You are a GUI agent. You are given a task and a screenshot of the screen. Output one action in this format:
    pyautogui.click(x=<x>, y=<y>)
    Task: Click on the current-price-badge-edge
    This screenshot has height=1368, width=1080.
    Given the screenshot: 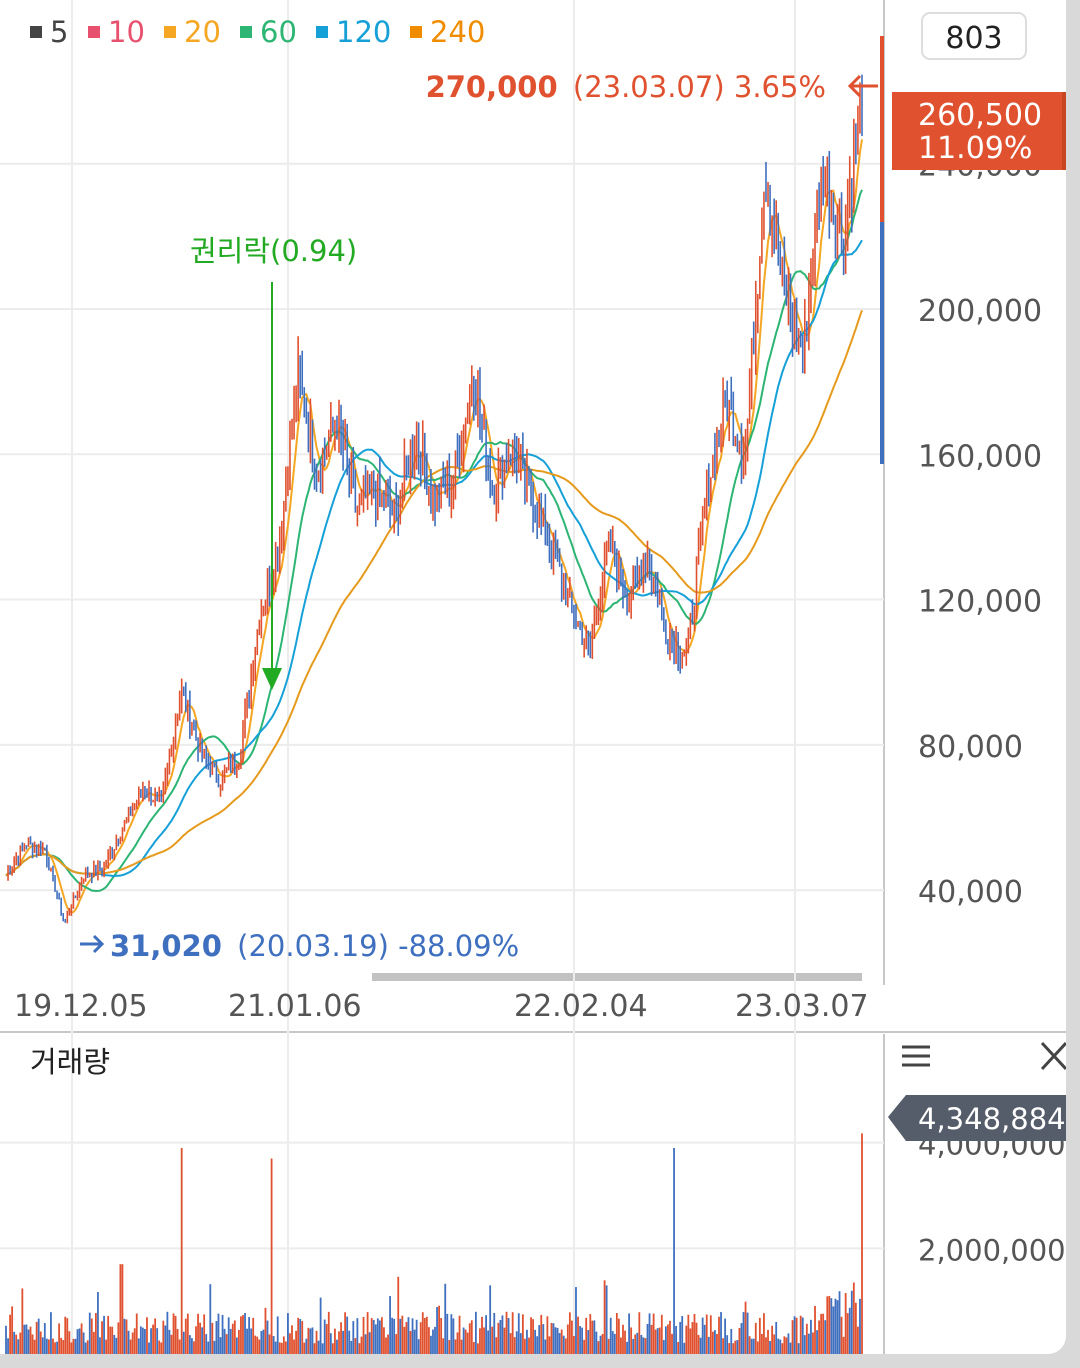 What is the action you would take?
    pyautogui.click(x=1064, y=131)
    